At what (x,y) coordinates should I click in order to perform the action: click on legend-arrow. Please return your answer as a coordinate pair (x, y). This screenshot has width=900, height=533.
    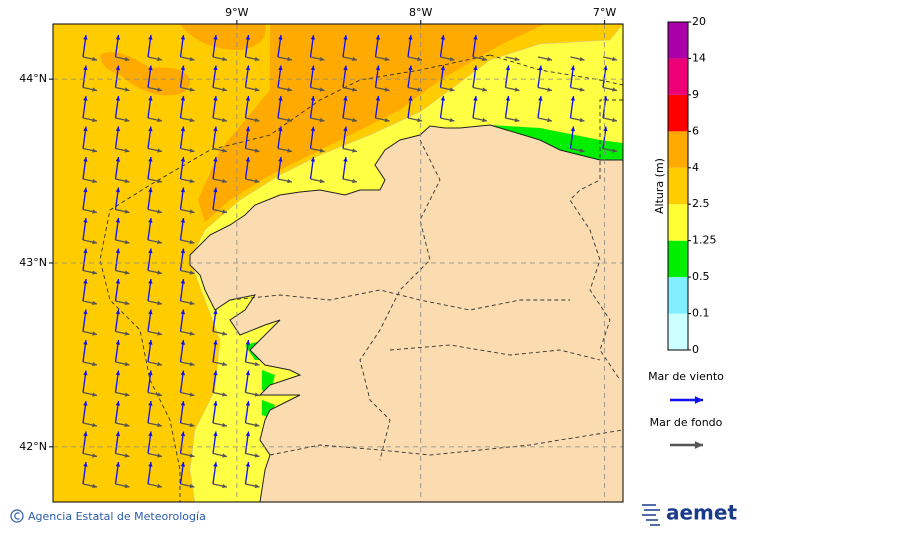
    Looking at the image, I should click on (686, 400).